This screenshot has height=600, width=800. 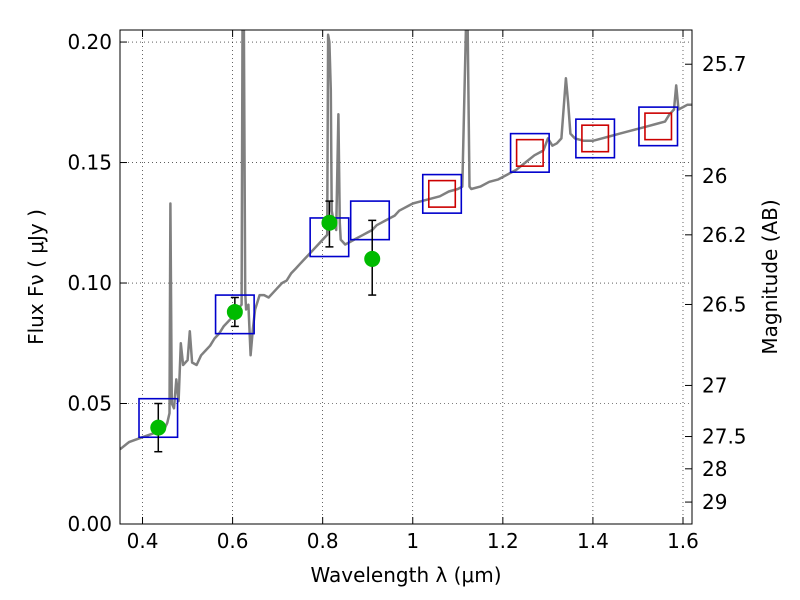 I want to click on y2-tick-label: 25.7, so click(x=724, y=64).